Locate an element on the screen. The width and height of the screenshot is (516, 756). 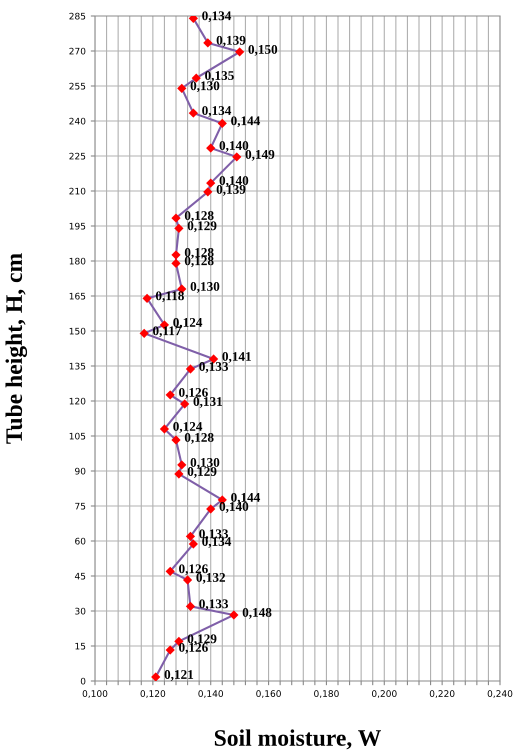
y-tick-label: 60 is located at coordinates (80, 541).